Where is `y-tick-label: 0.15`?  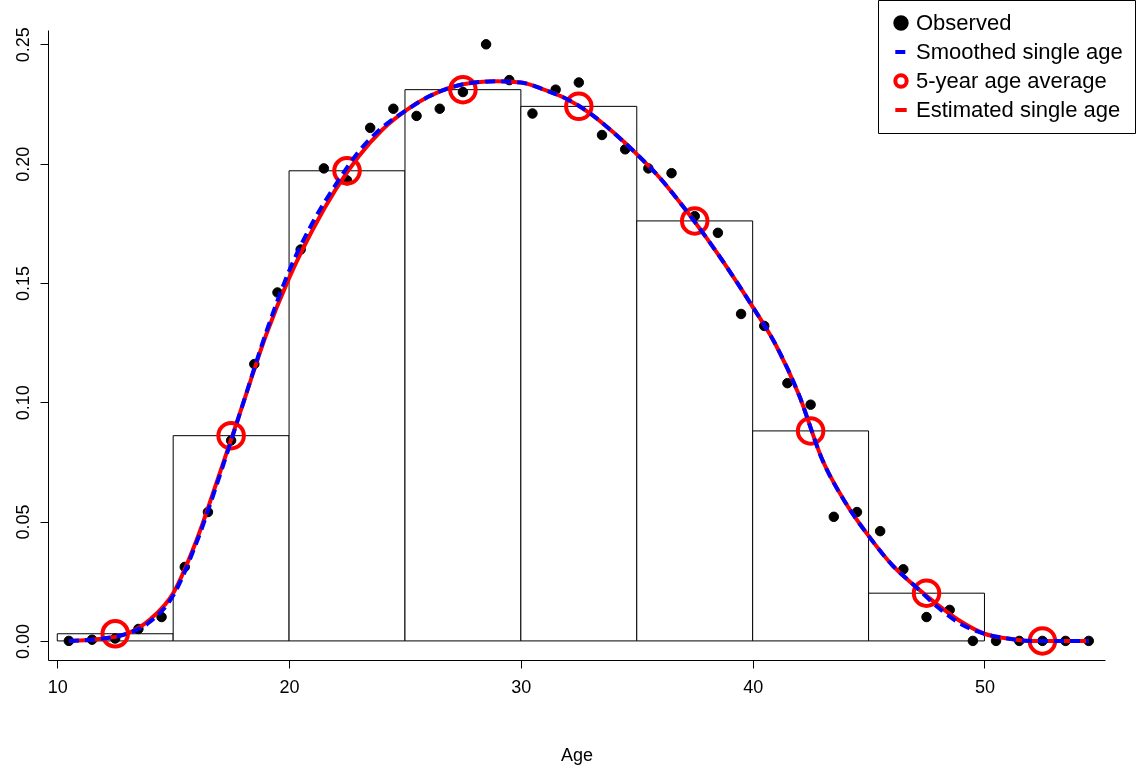 y-tick-label: 0.15 is located at coordinates (22, 283).